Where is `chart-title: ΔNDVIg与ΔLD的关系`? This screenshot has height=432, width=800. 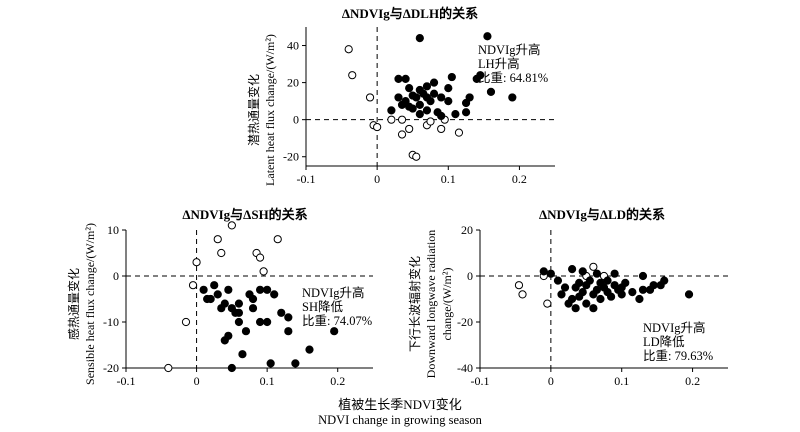 chart-title: ΔNDVIg与ΔLD的关系 is located at coordinates (602, 214).